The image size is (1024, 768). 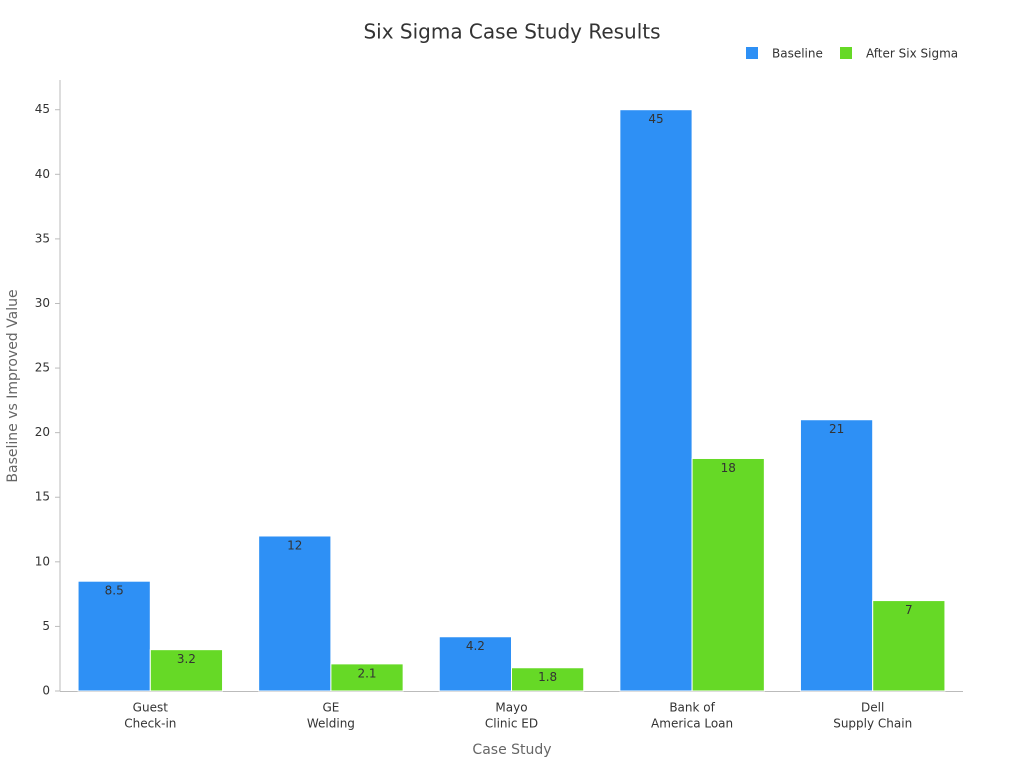 I want to click on y-tick-label: 15, so click(x=42, y=497).